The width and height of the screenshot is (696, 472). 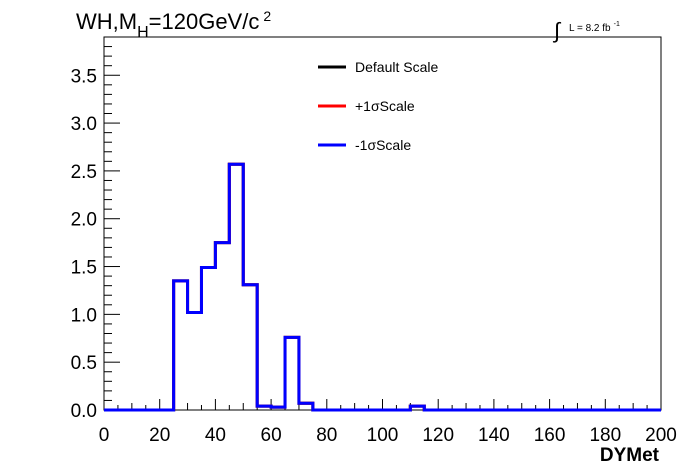 What do you see at coordinates (215, 435) in the screenshot?
I see `x-tick-label: 40` at bounding box center [215, 435].